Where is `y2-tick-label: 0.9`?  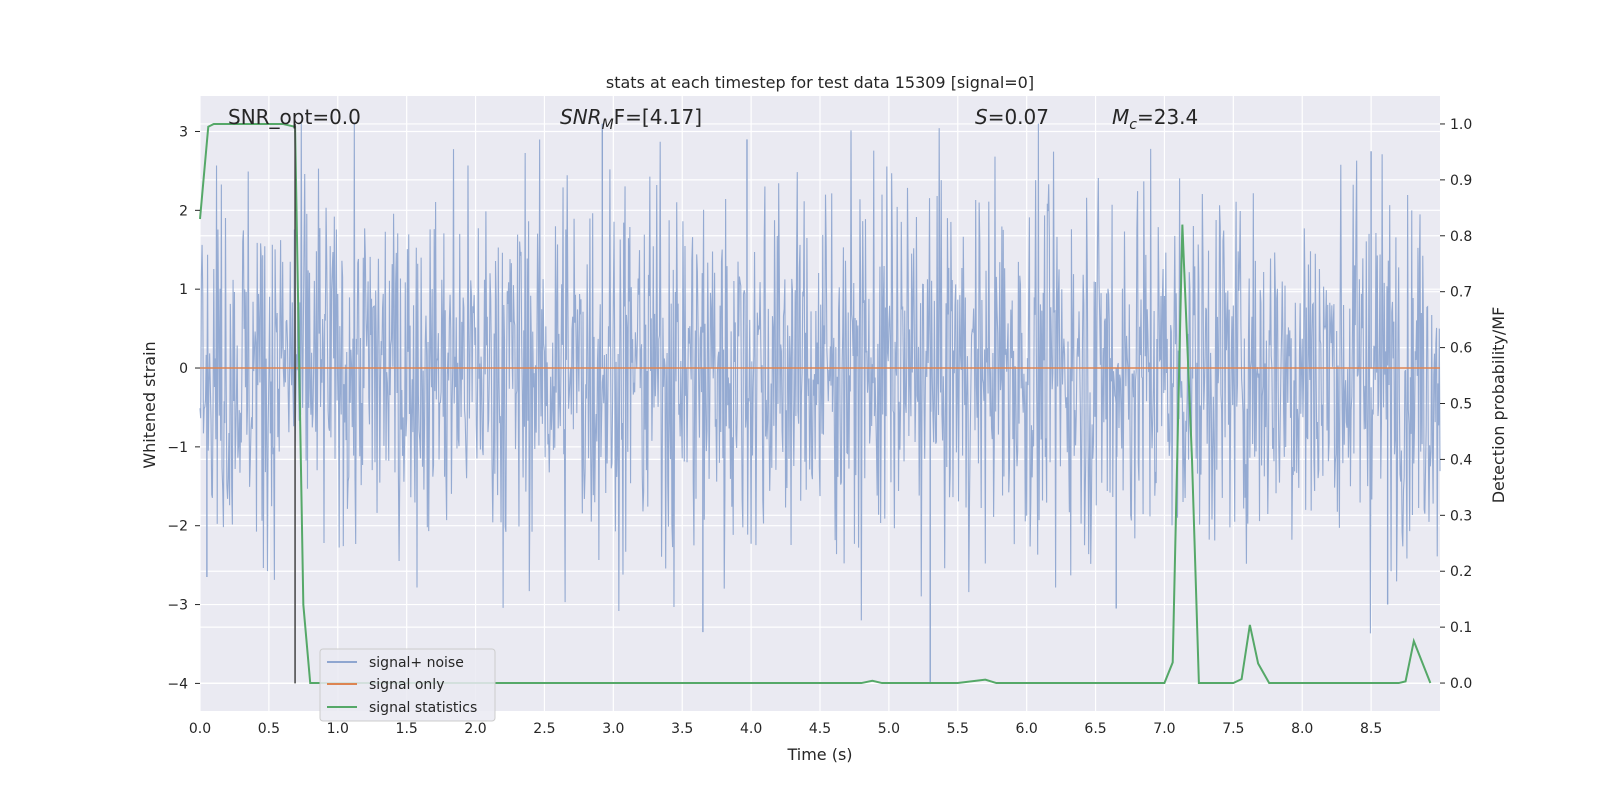
y2-tick-label: 0.9 is located at coordinates (1461, 181).